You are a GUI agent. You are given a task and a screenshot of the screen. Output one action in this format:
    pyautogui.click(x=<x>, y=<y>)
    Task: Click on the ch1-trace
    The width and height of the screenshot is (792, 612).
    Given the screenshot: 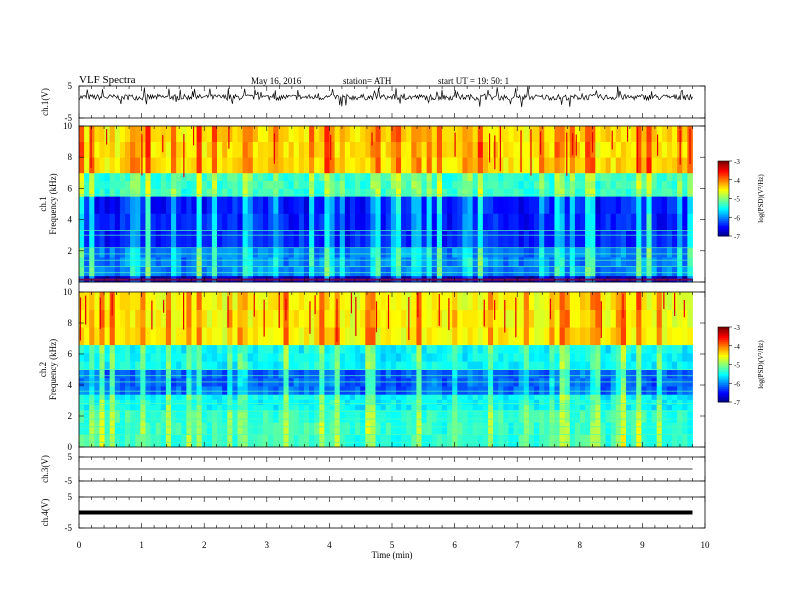 What is the action you would take?
    pyautogui.click(x=385, y=96)
    